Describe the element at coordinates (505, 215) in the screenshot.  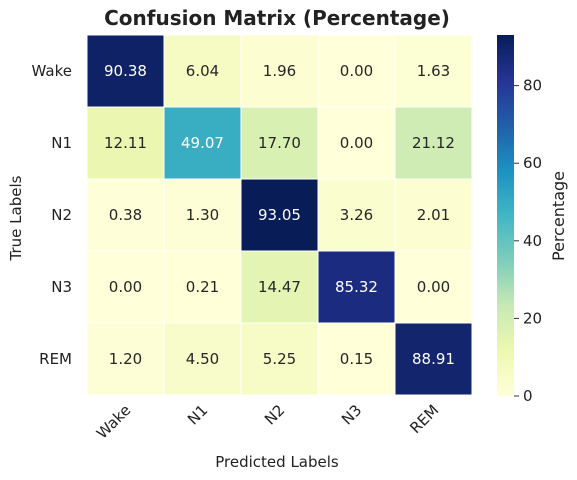
I see `colorbar` at that location.